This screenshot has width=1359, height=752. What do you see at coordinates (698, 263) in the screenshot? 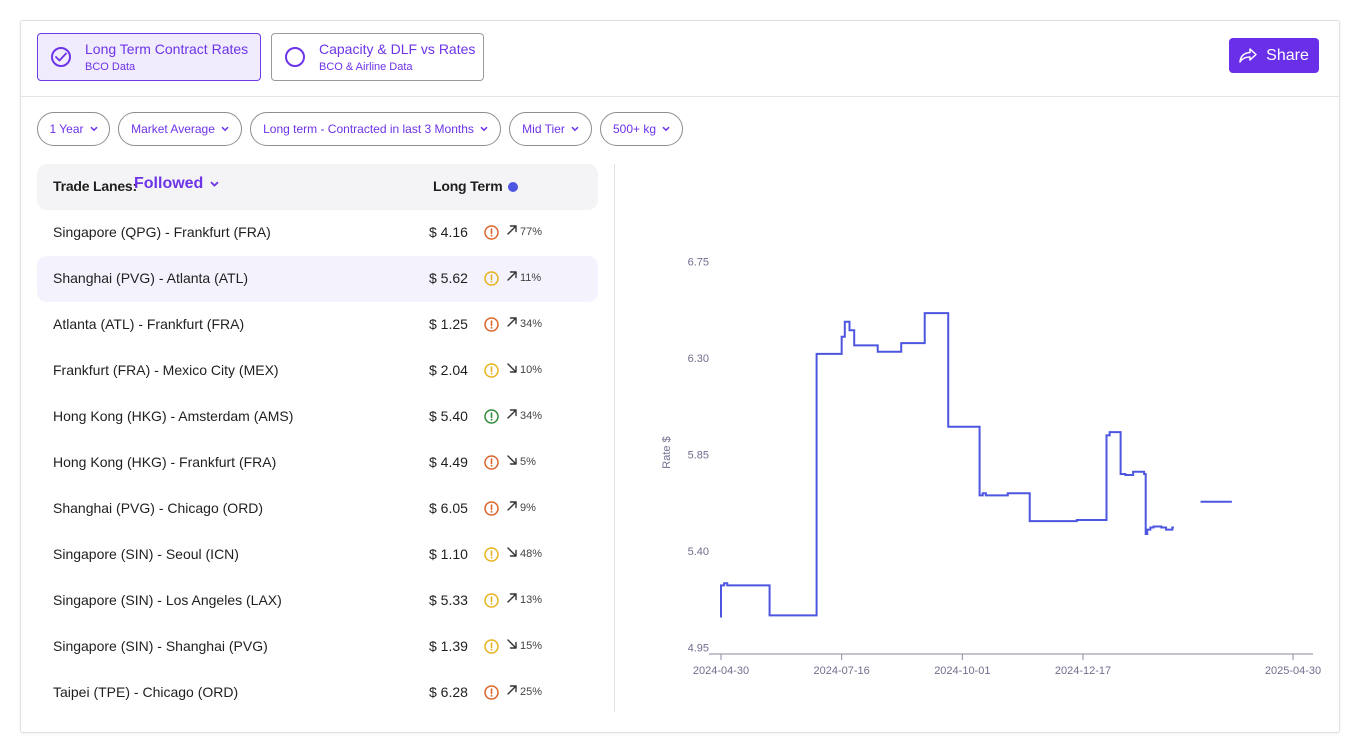
I see `y-tick-label: 6.75` at bounding box center [698, 263].